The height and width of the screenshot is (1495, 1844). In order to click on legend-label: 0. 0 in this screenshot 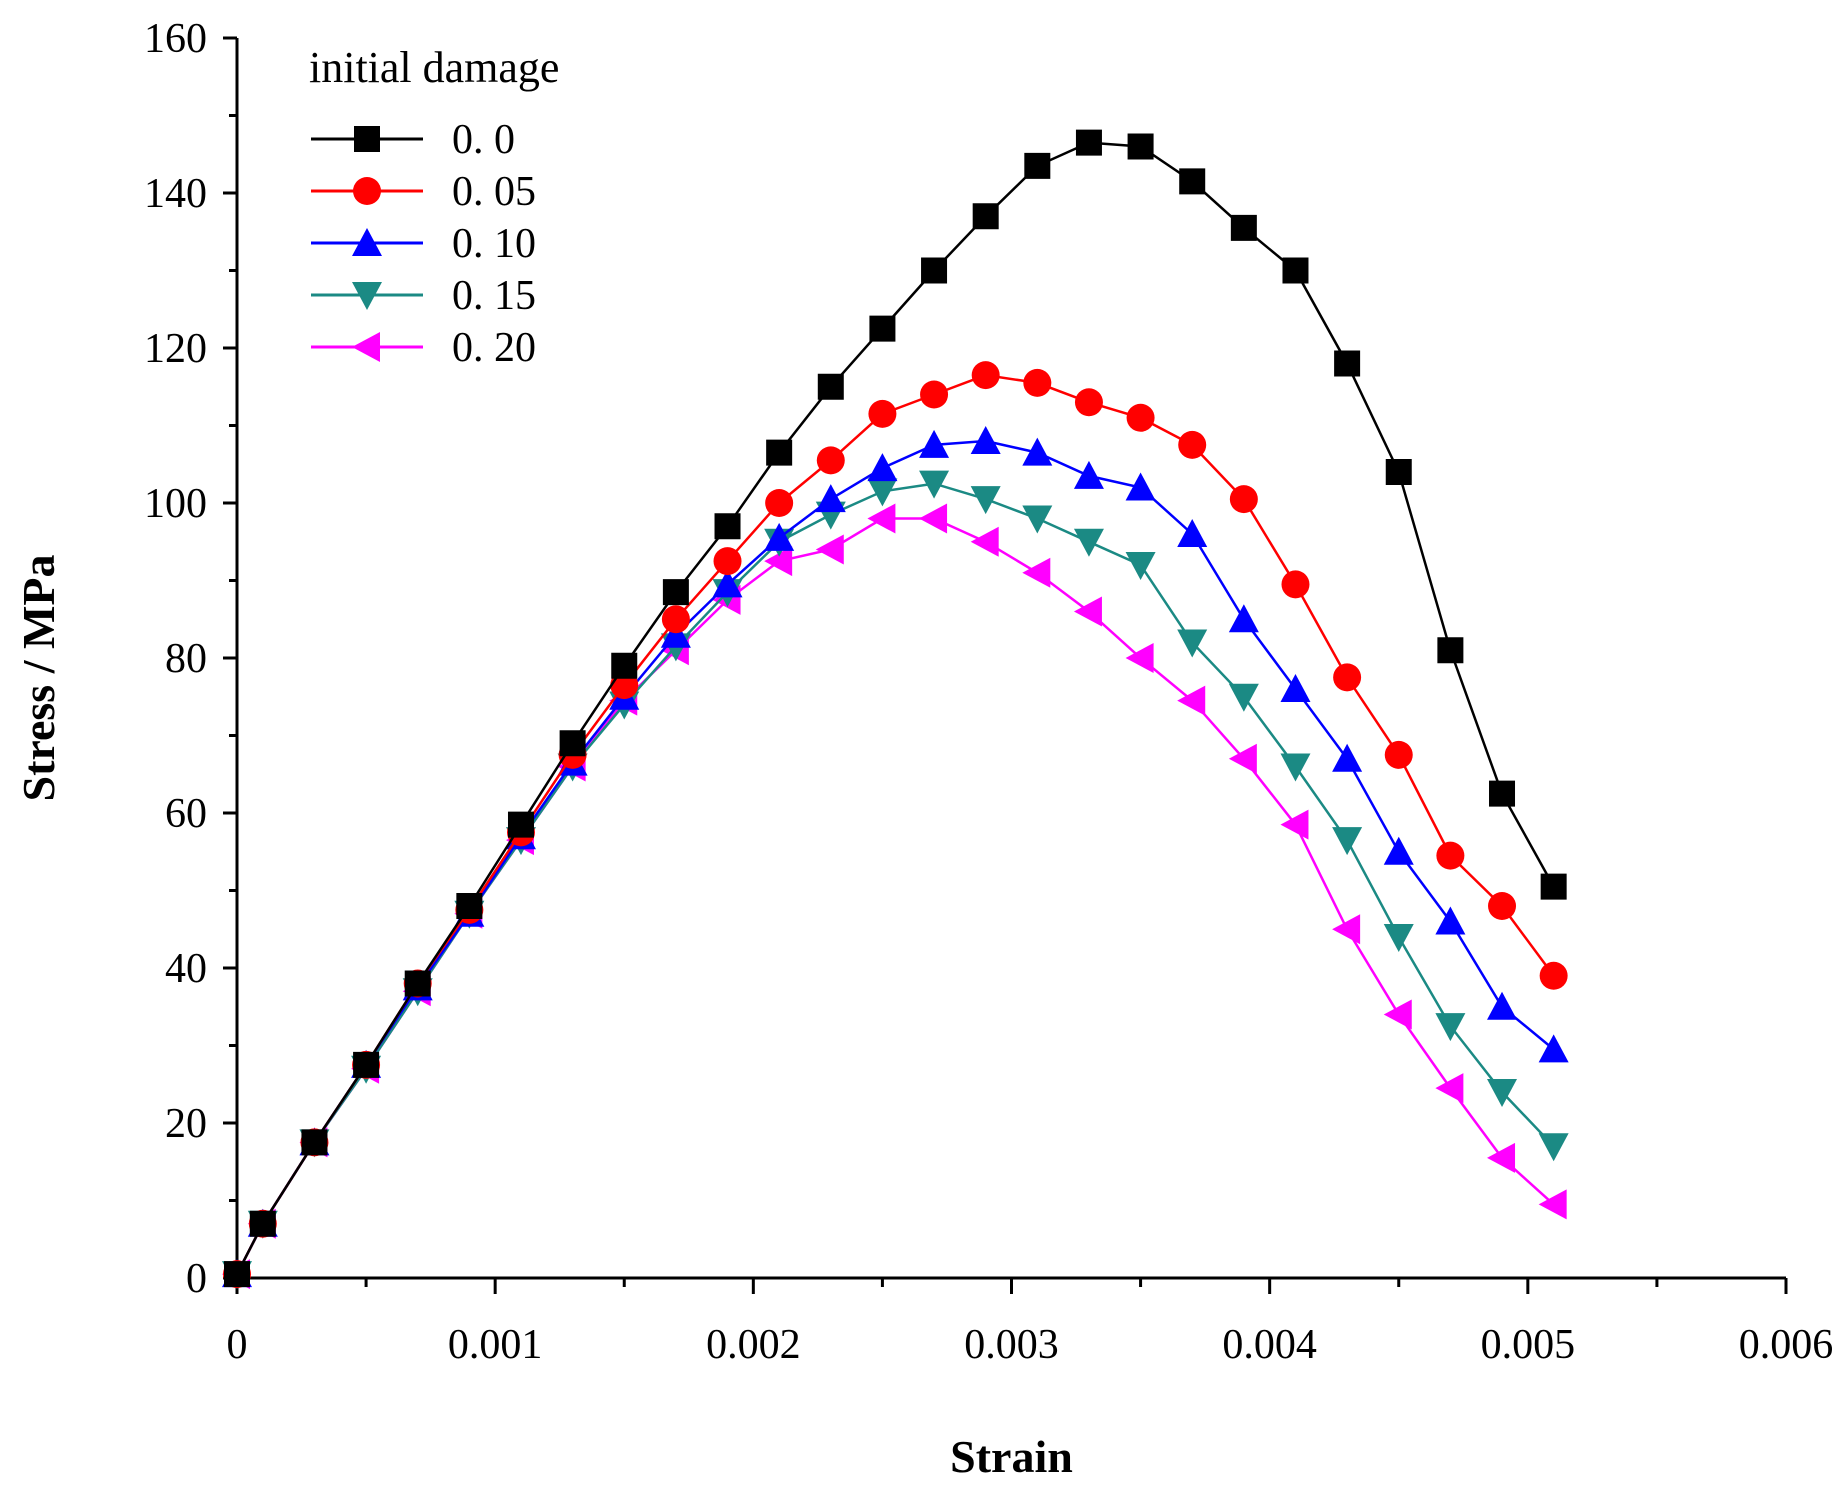, I will do `click(483, 140)`.